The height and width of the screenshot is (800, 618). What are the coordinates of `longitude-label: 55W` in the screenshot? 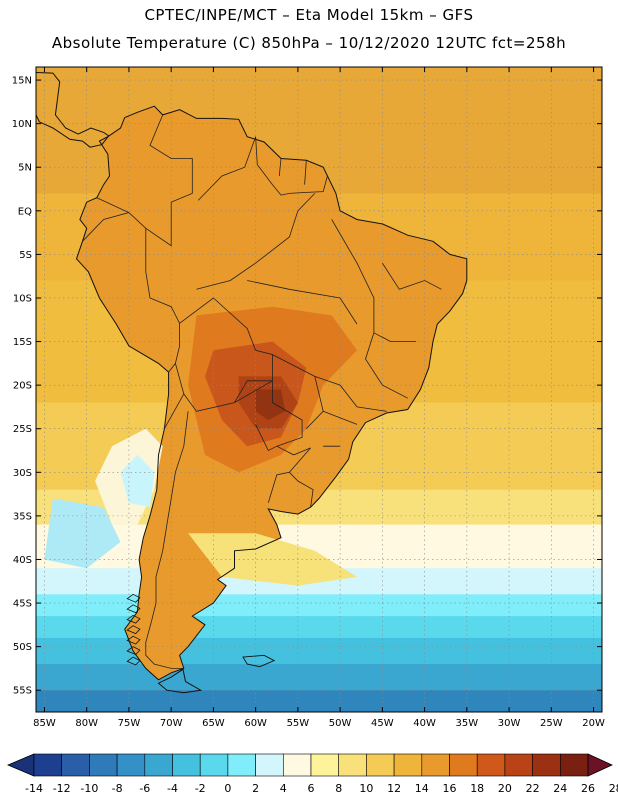 It's located at (298, 723).